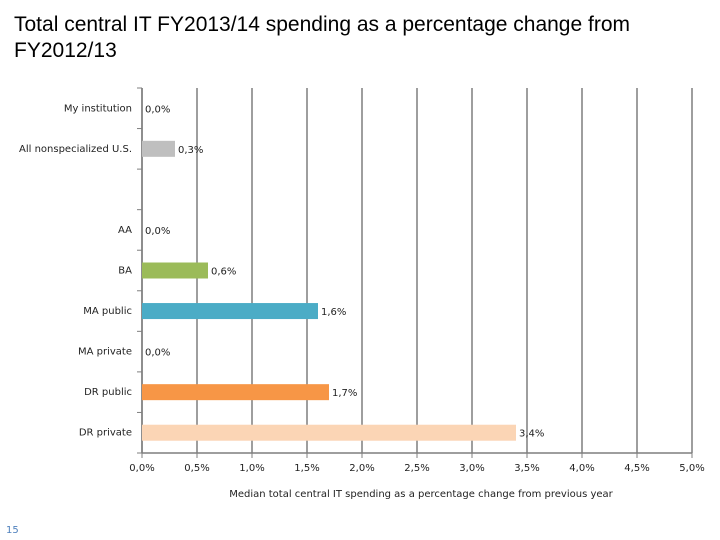 Image resolution: width=720 pixels, height=540 pixels. I want to click on data-label: 3,4%, so click(531, 434).